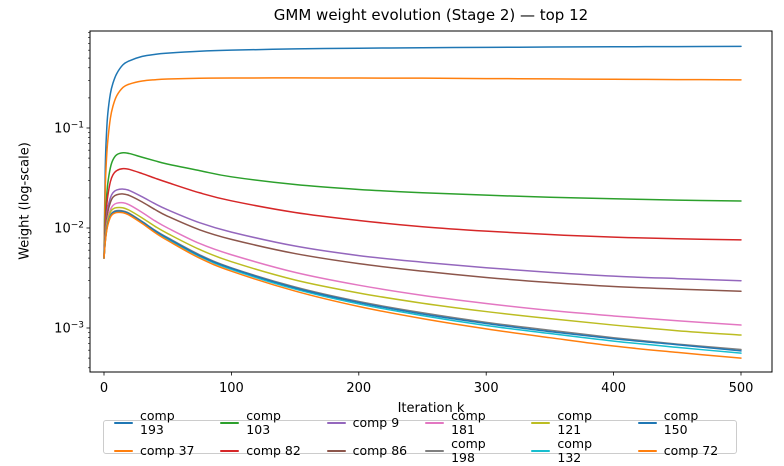 The height and width of the screenshot is (466, 784). What do you see at coordinates (431, 408) in the screenshot?
I see `x-axis-label: Iteration k` at bounding box center [431, 408].